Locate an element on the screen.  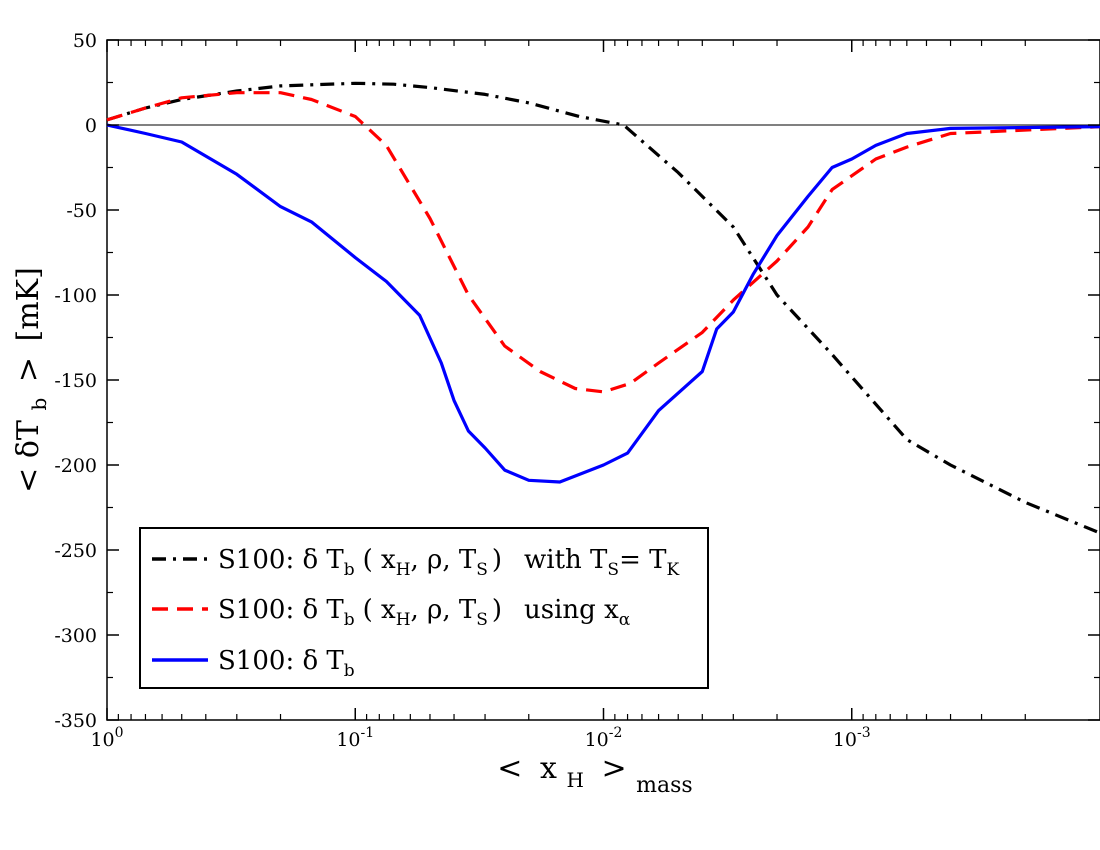
y-tick-label: -200 is located at coordinates (75, 466).